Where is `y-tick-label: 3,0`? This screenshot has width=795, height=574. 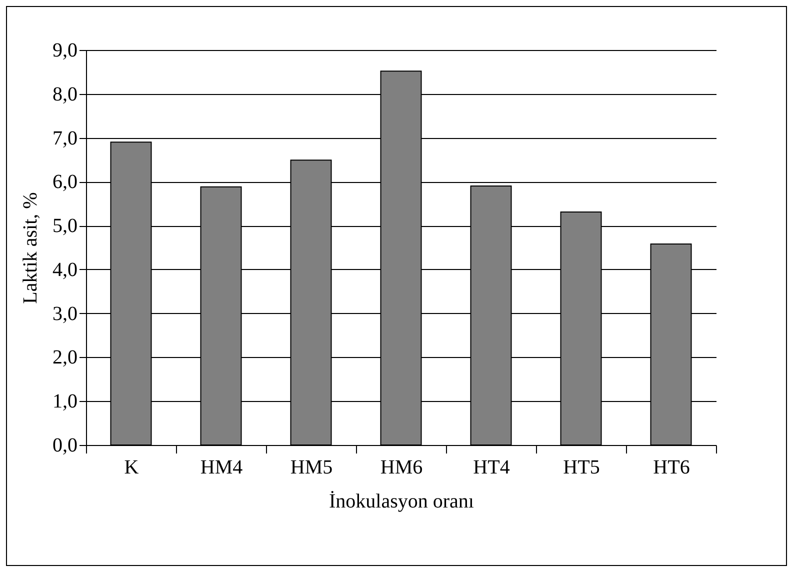
y-tick-label: 3,0 is located at coordinates (65, 313).